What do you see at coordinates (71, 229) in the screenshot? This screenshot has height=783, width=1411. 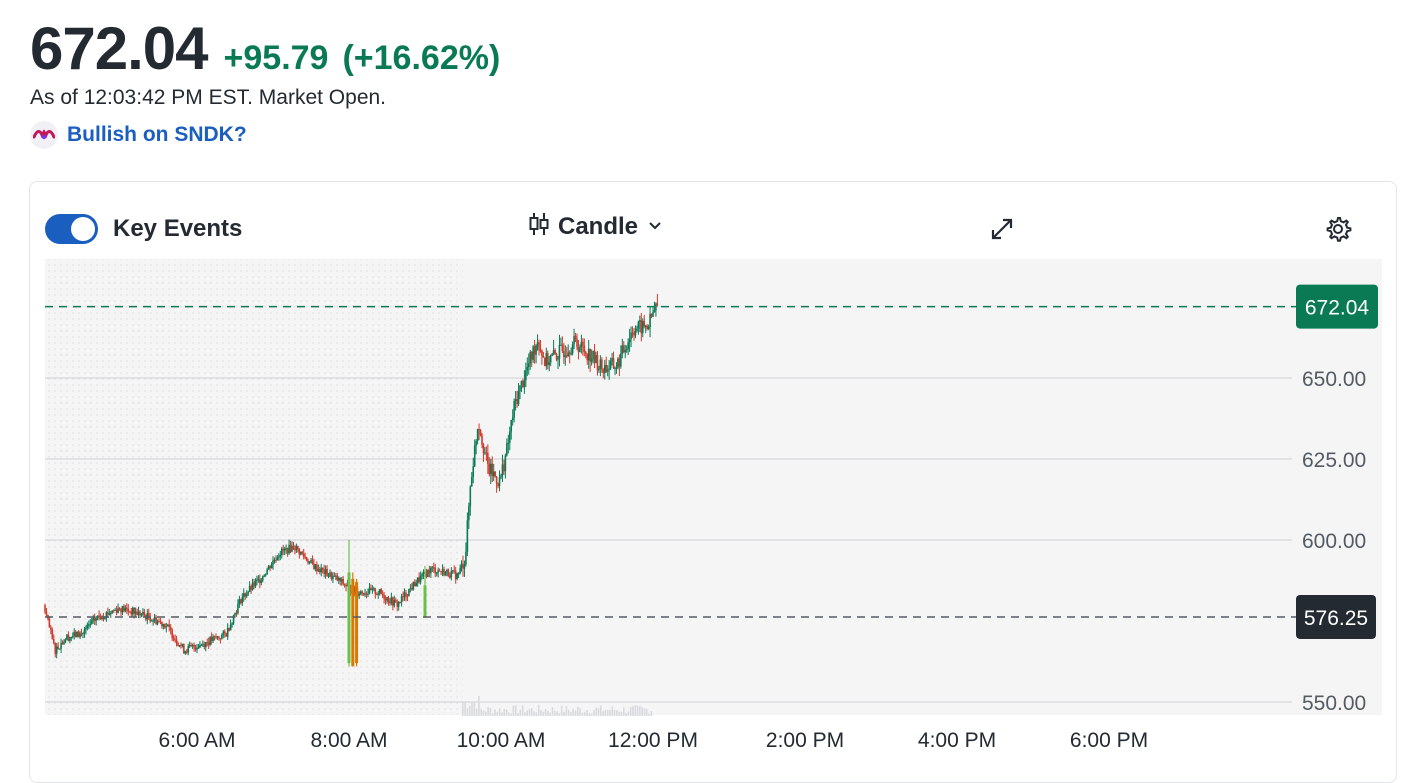 I see `key-events-toggle` at bounding box center [71, 229].